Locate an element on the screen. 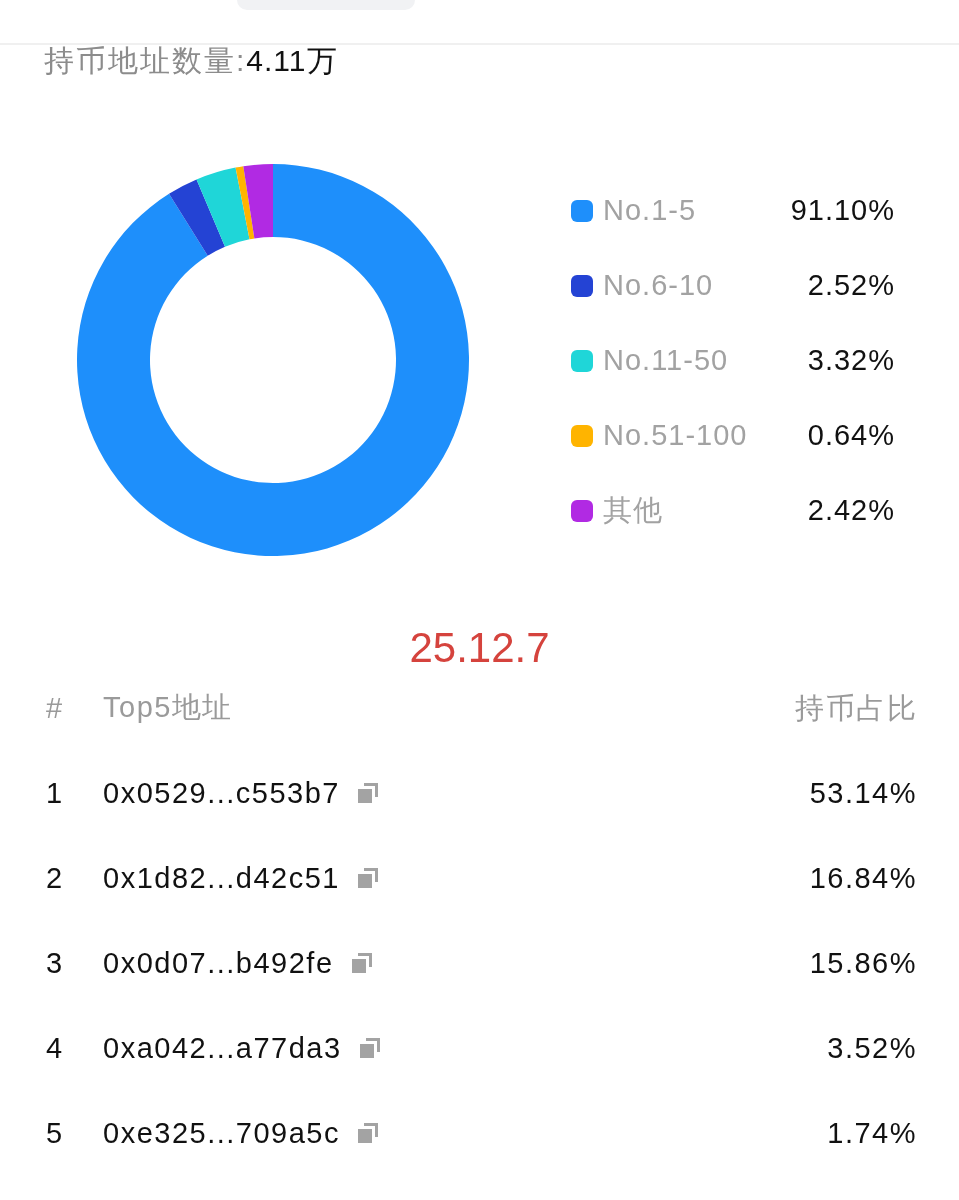 The image size is (959, 1200). chart-subtitle: 4.11万 is located at coordinates (292, 60).